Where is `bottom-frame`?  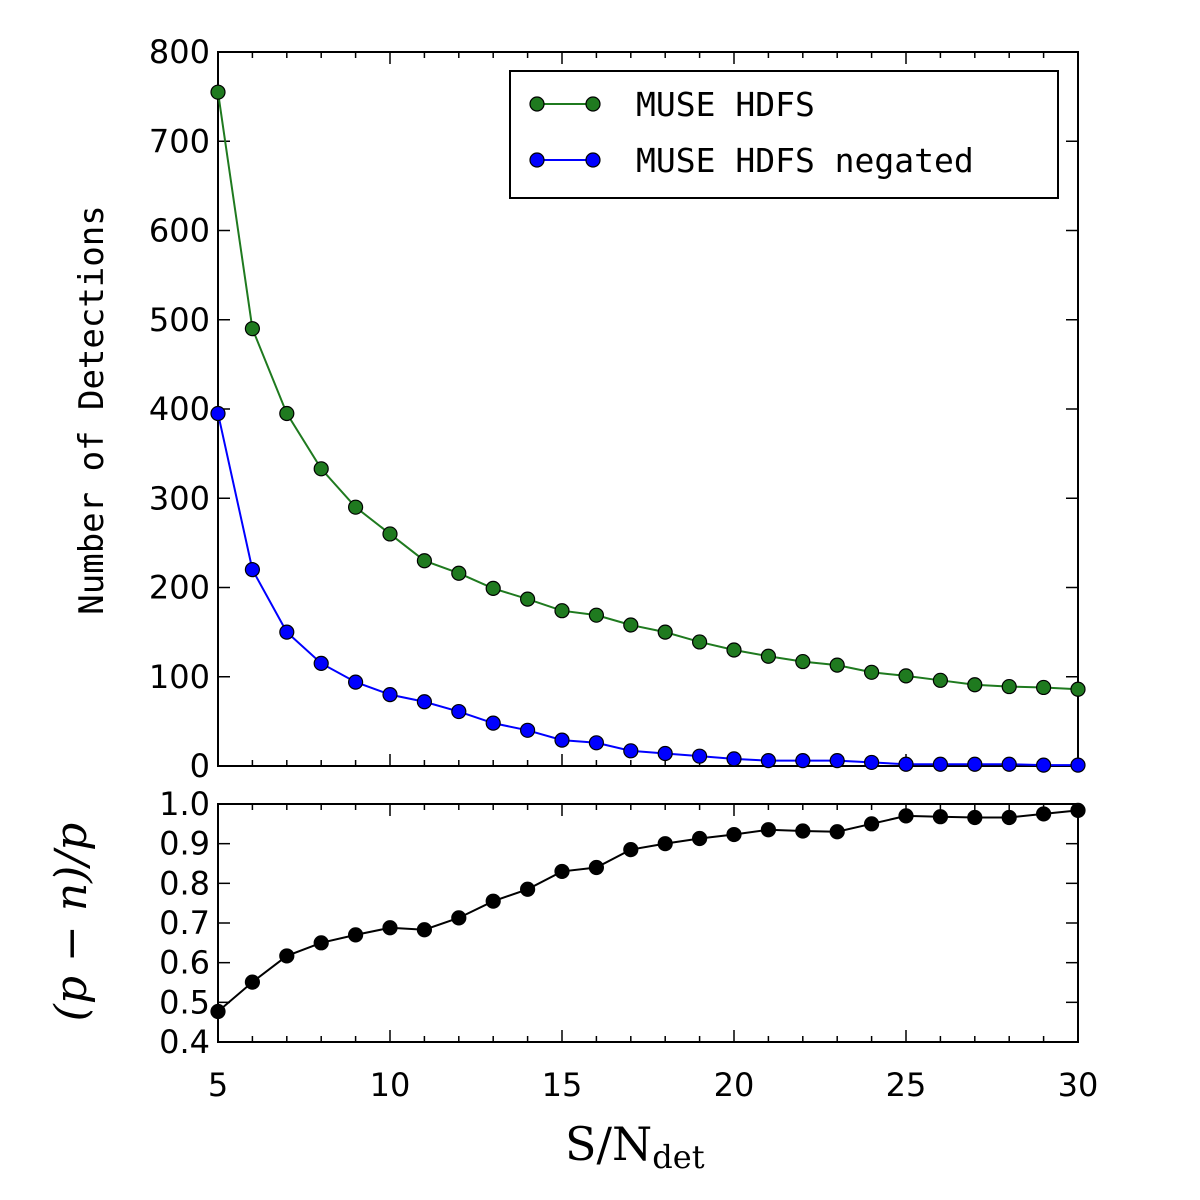
bottom-frame is located at coordinates (648, 923).